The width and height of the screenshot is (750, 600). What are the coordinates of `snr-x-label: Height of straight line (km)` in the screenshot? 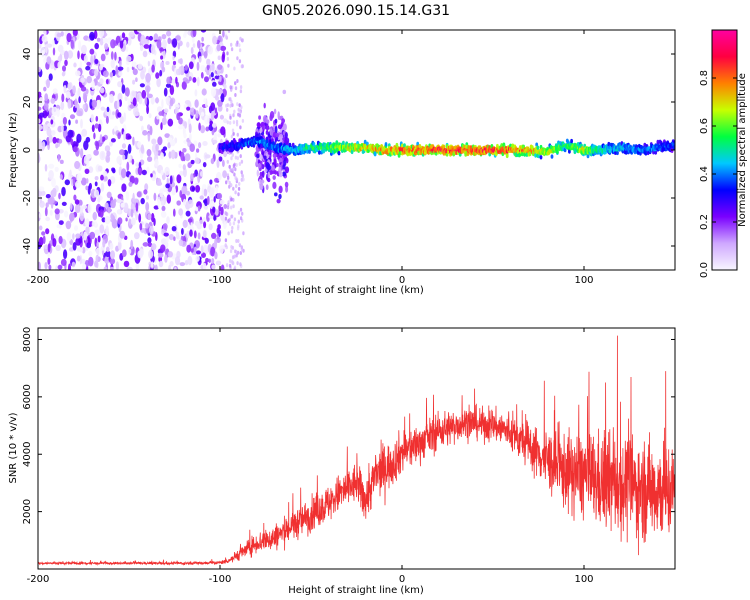 It's located at (356, 590).